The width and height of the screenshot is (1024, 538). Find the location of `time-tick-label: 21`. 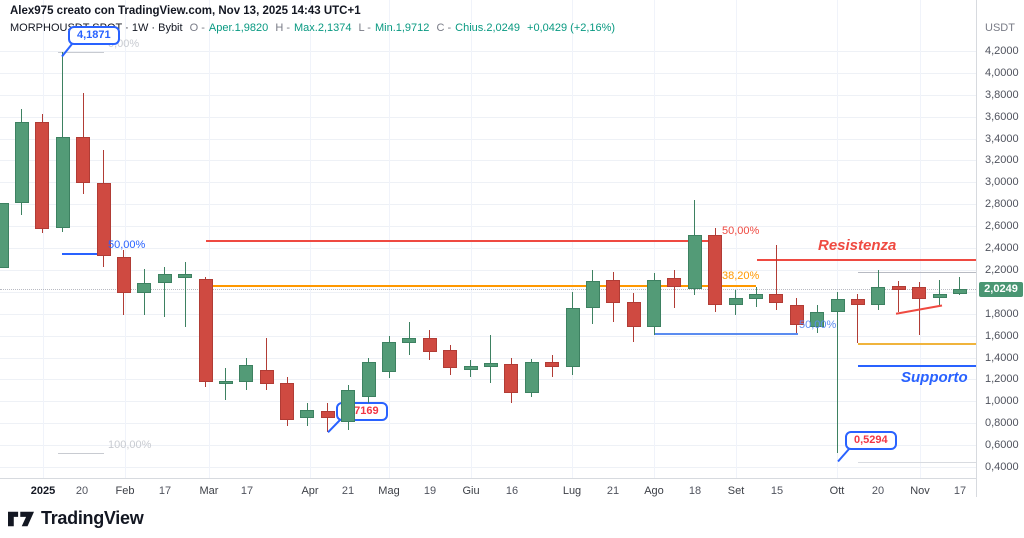

time-tick-label: 21 is located at coordinates (348, 491).